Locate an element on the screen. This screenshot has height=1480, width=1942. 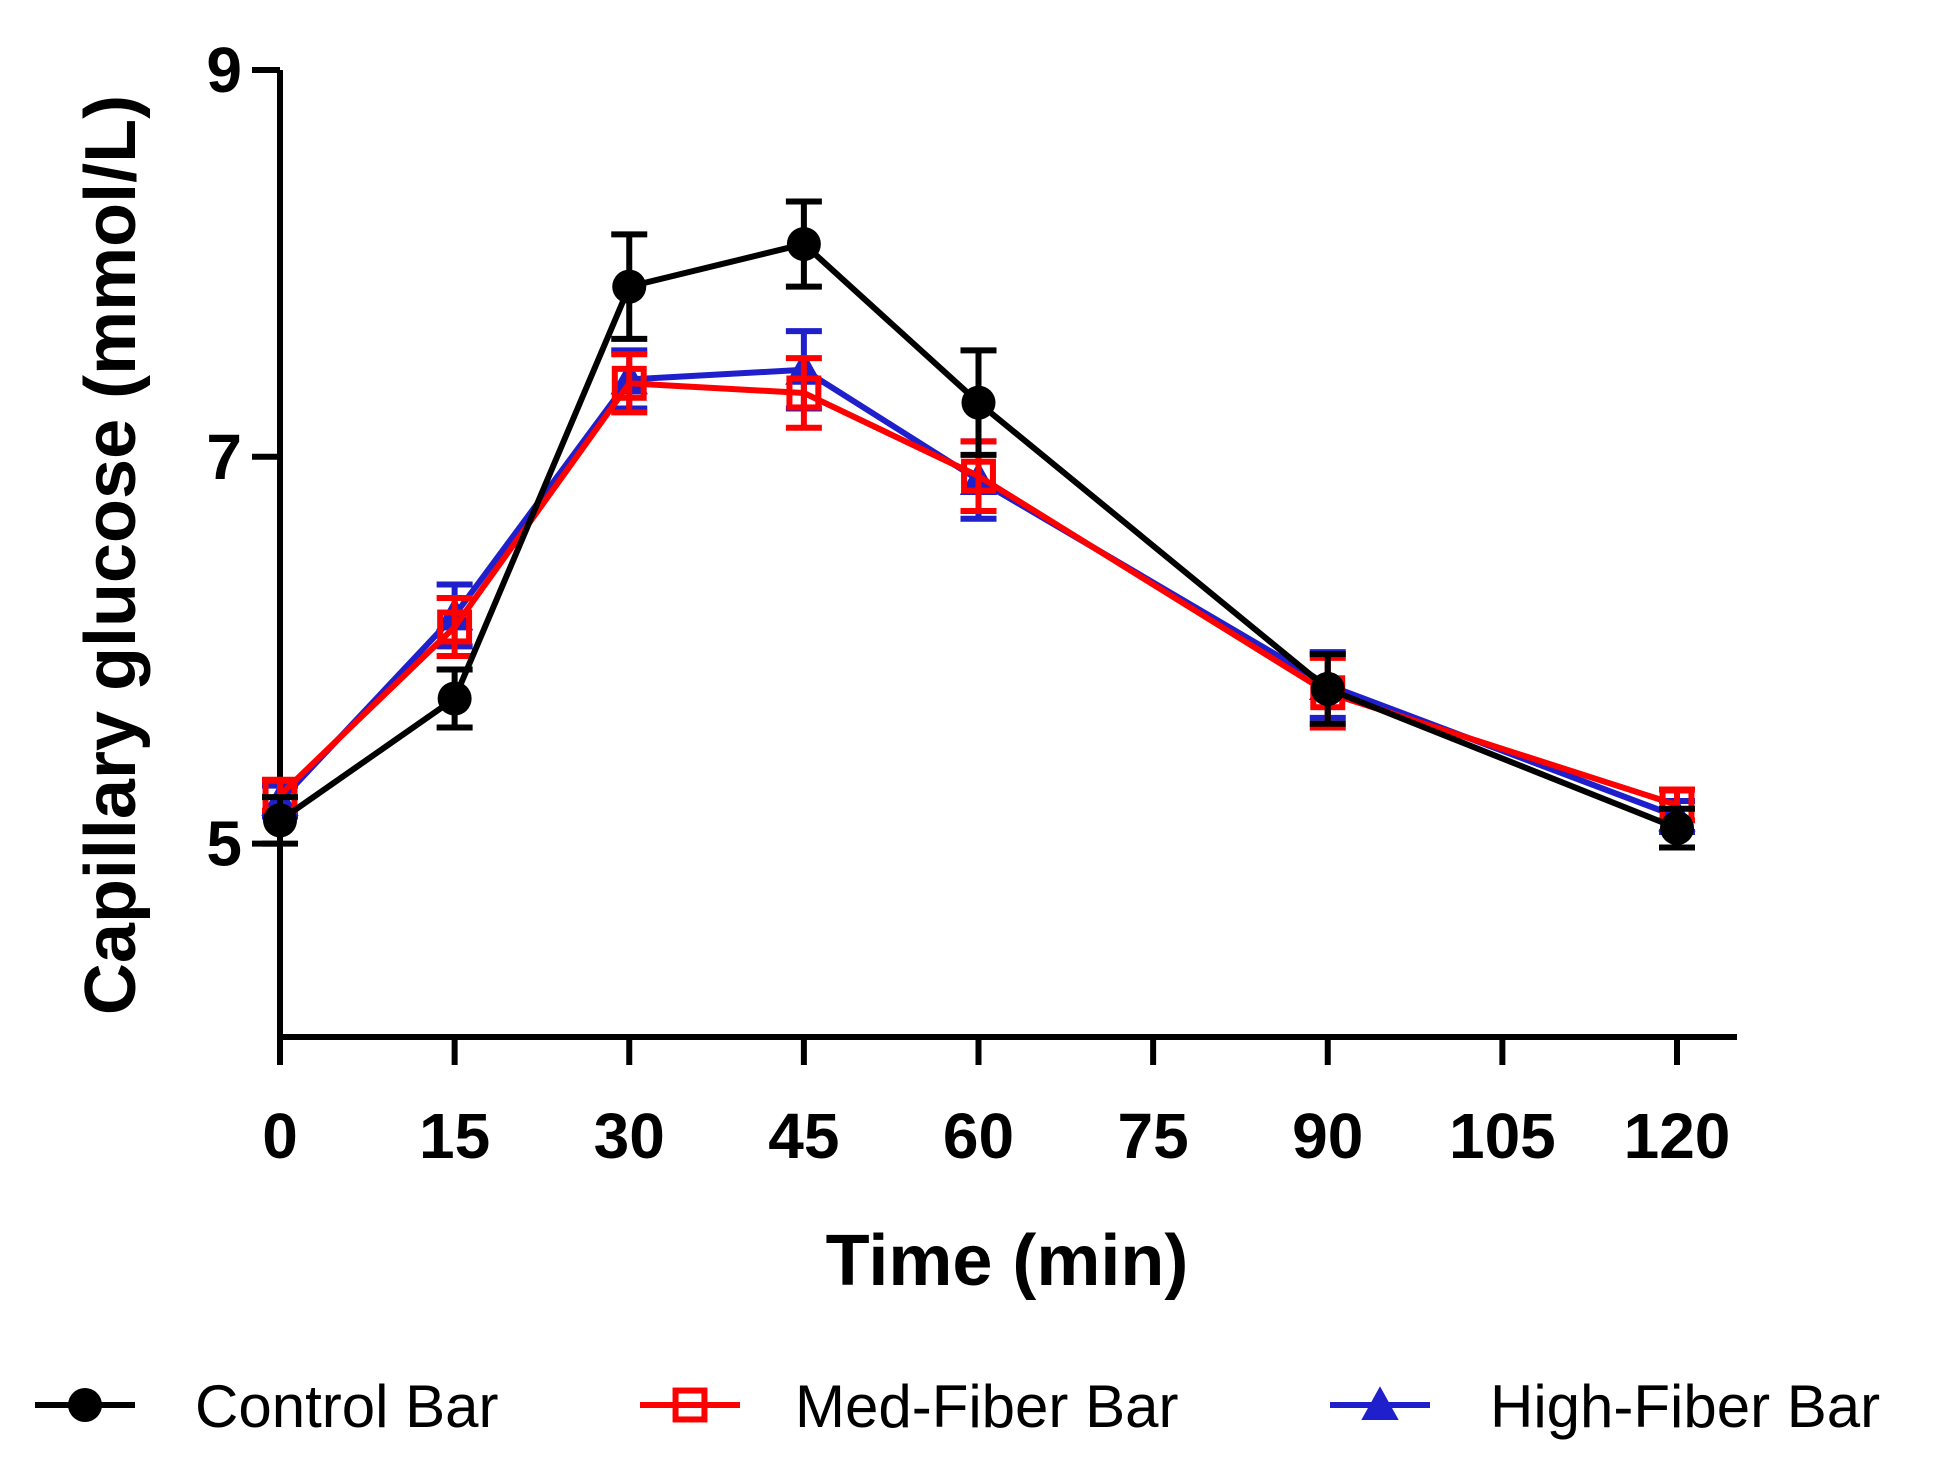
x-tick-label: 90 is located at coordinates (1327, 1136).